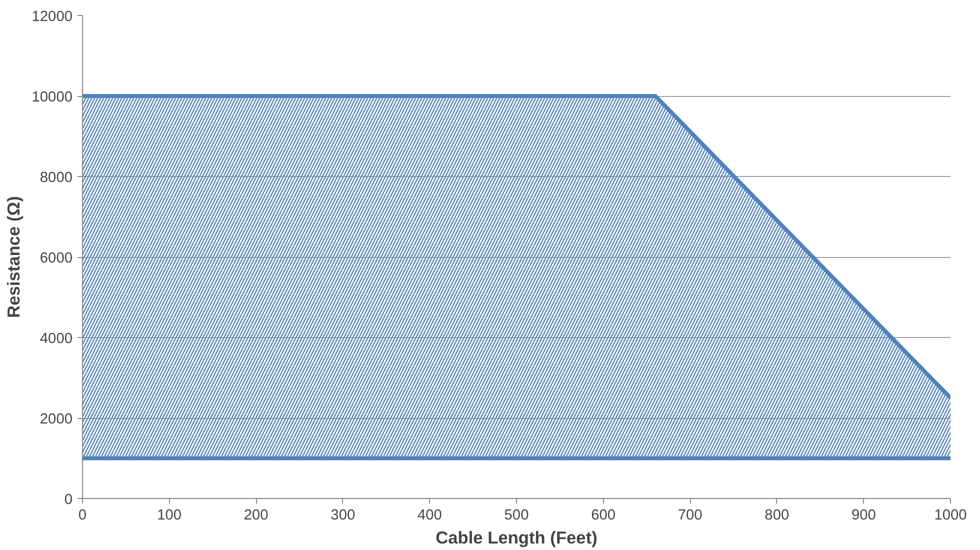 The image size is (980, 550). Describe the element at coordinates (256, 516) in the screenshot. I see `x-tick-label: 200` at that location.